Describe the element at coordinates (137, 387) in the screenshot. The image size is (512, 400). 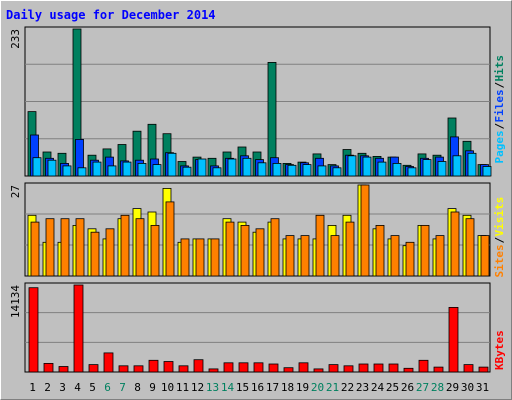
I see `x-tick-label-8: 8` at that location.